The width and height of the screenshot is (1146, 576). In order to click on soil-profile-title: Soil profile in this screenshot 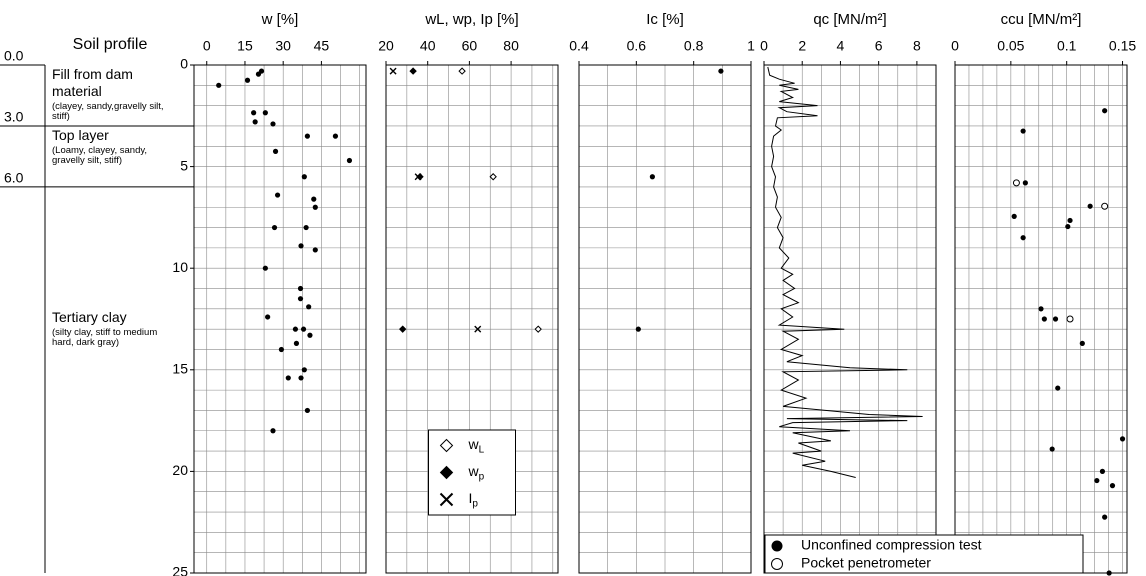, I will do `click(110, 44)`.